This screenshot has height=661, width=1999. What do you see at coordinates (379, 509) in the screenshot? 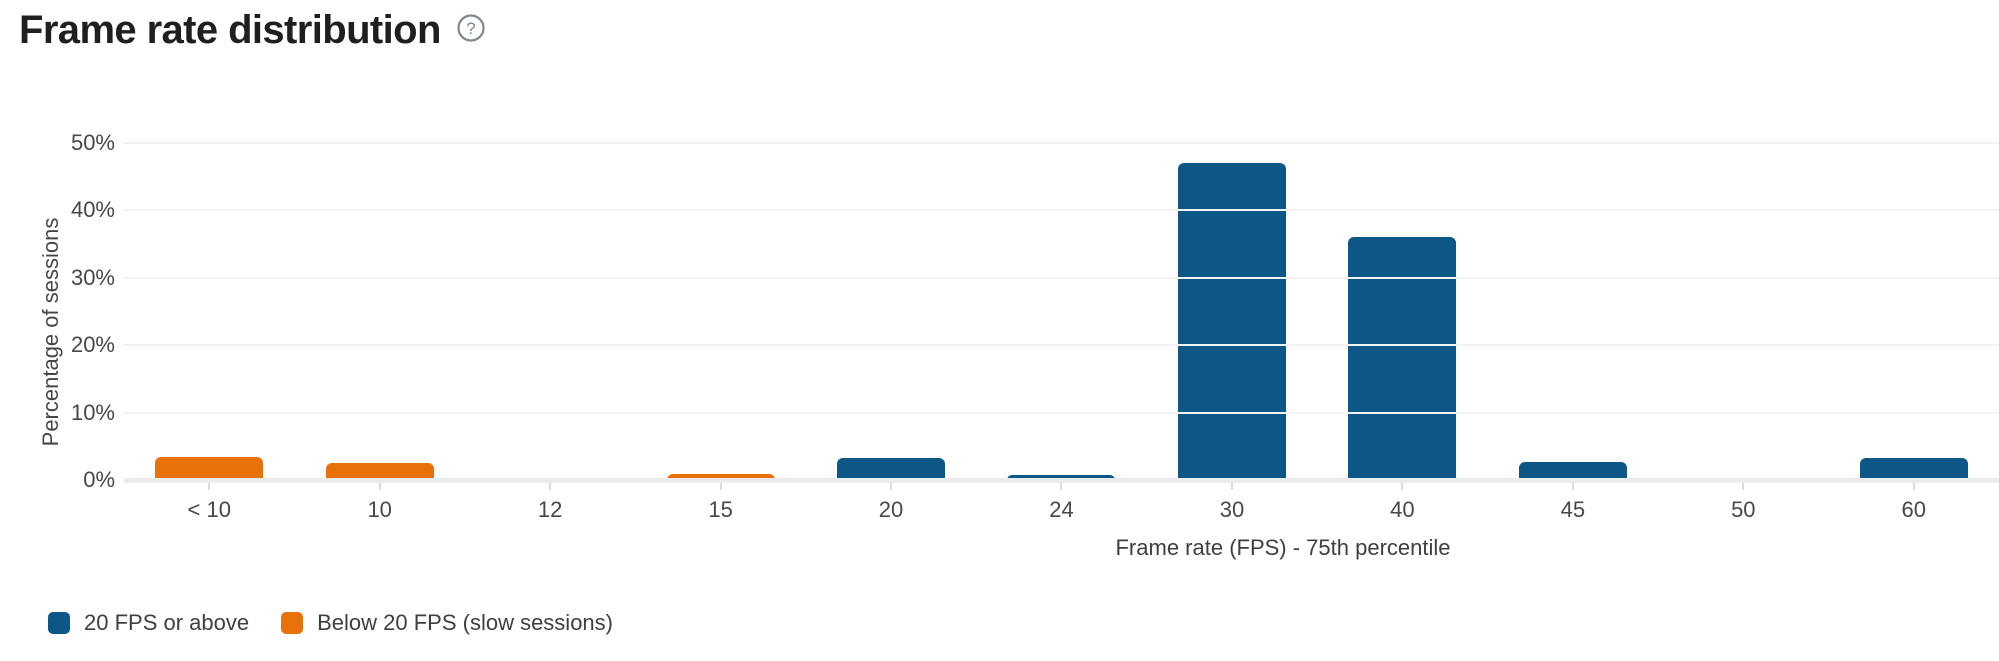
I see `x-category-label-10: 10` at bounding box center [379, 509].